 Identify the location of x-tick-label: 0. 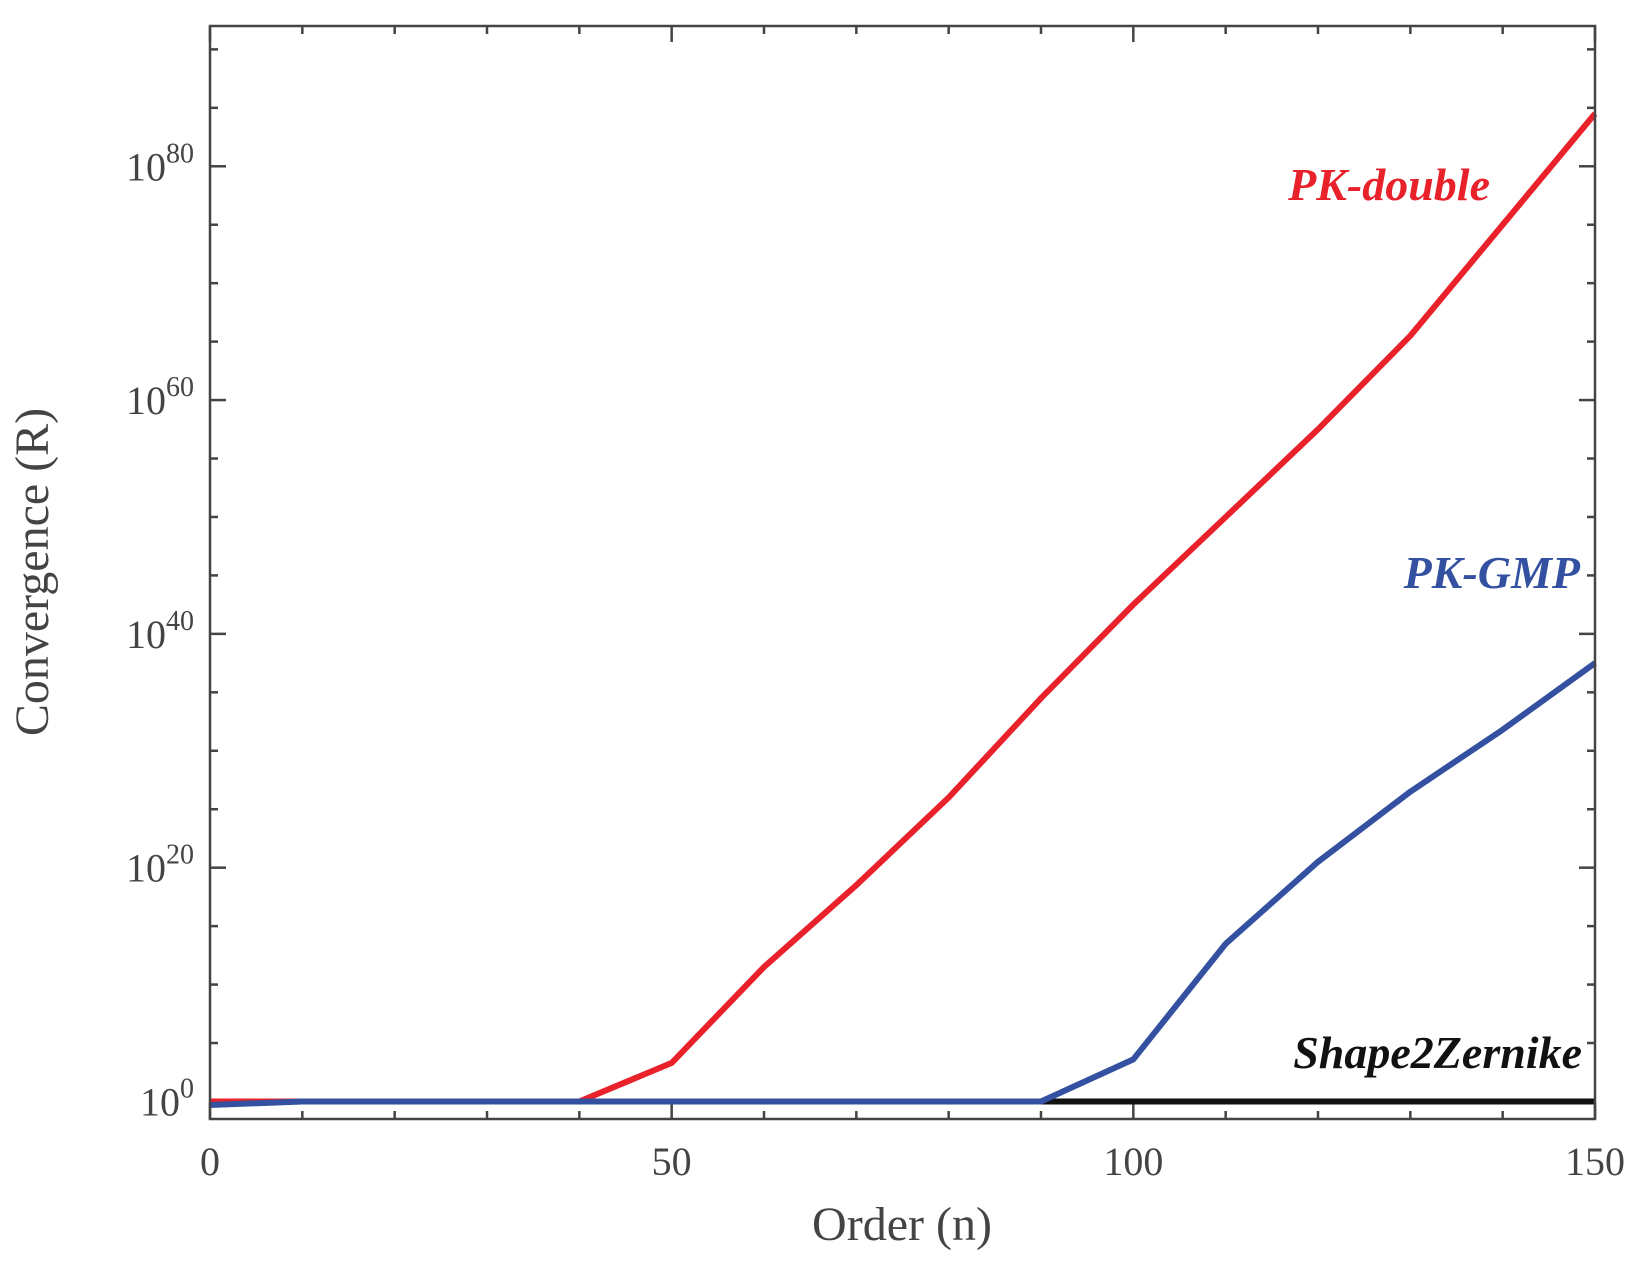
(210, 1161).